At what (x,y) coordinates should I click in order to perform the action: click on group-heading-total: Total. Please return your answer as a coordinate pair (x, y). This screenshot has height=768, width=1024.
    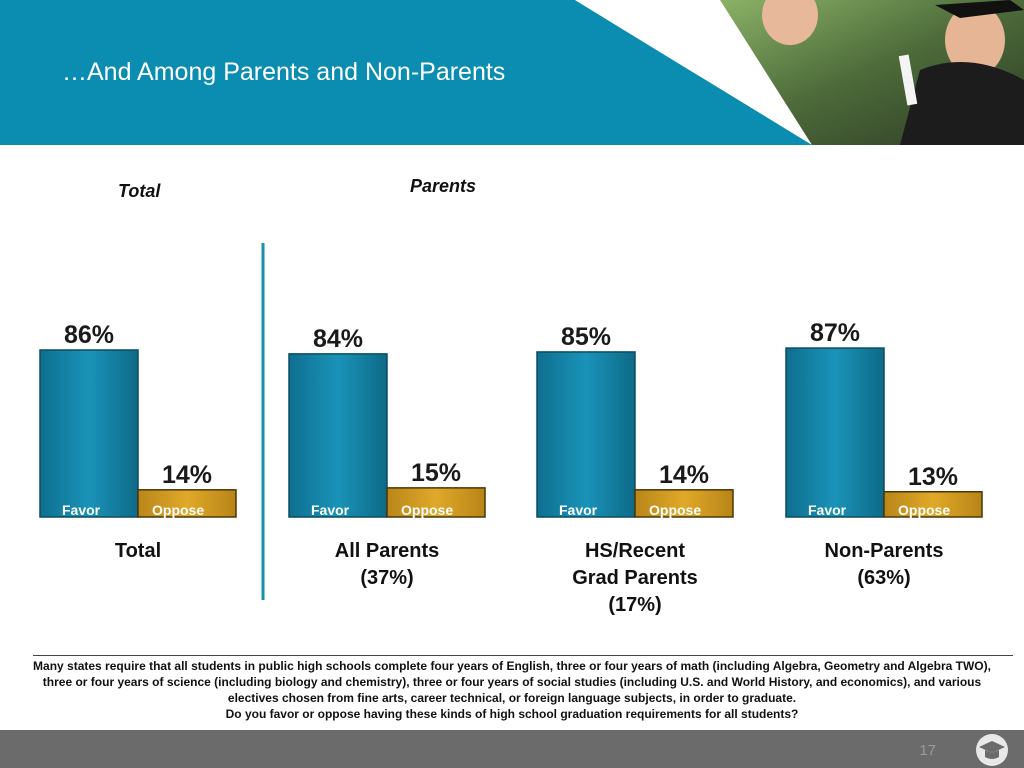
    Looking at the image, I should click on (139, 191).